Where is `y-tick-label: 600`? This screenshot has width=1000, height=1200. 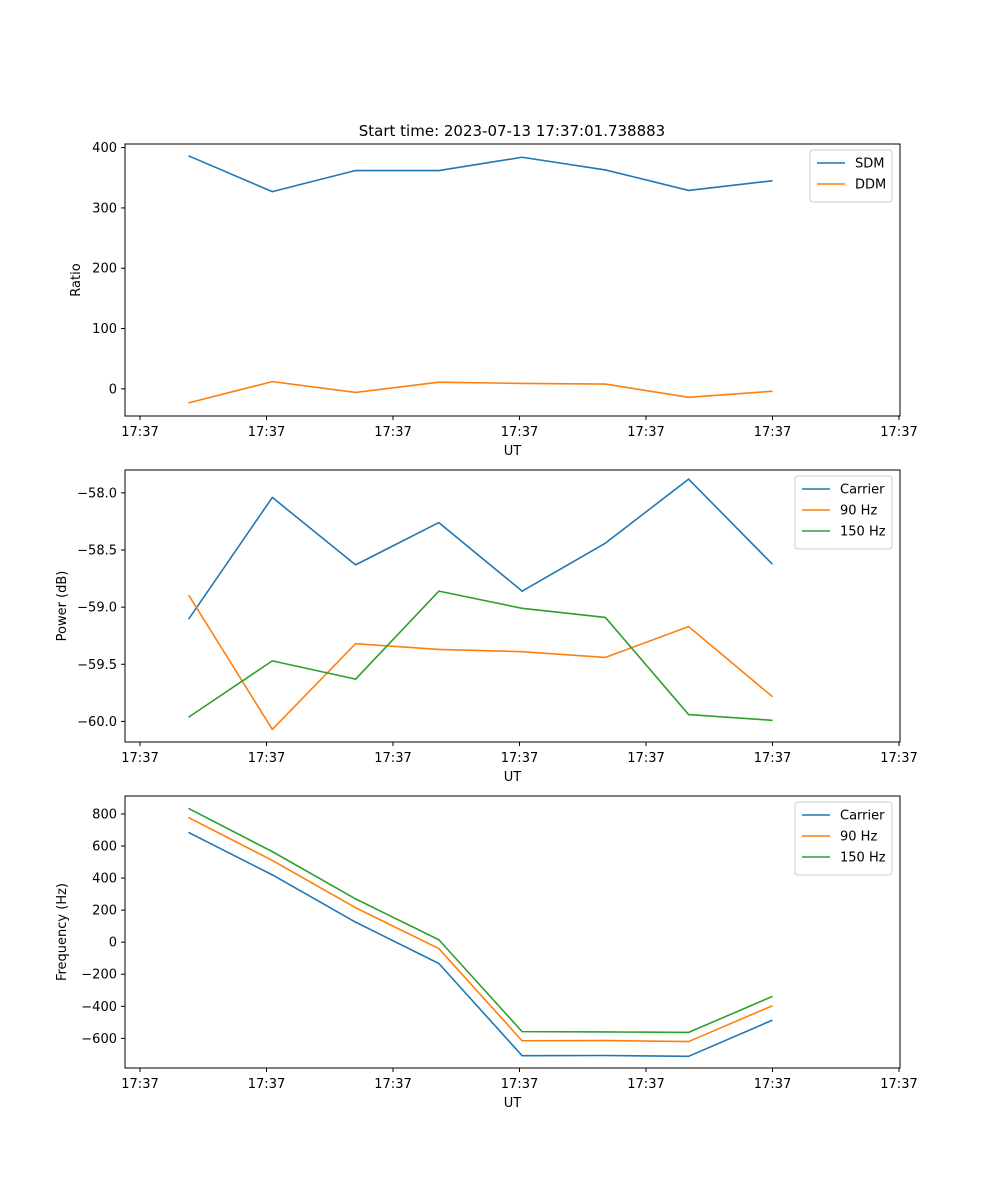 y-tick-label: 600 is located at coordinates (104, 847).